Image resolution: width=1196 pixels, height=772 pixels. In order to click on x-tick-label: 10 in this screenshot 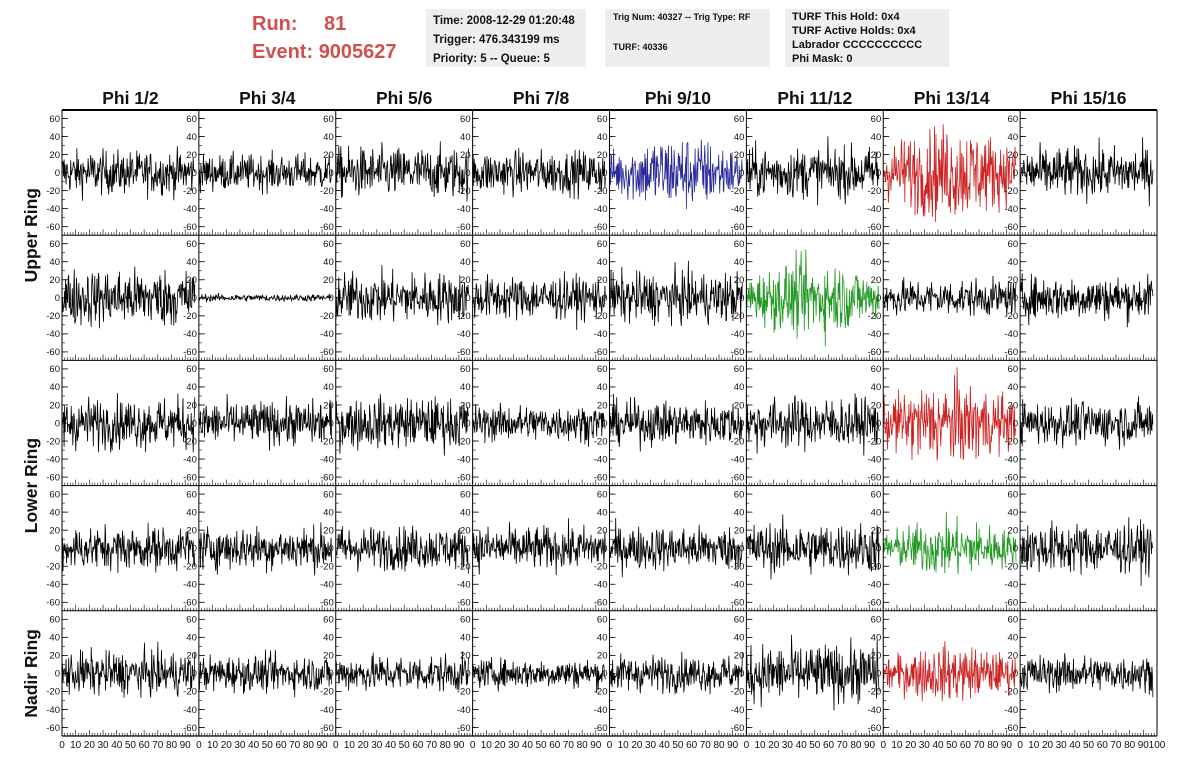, I will do `click(487, 745)`.